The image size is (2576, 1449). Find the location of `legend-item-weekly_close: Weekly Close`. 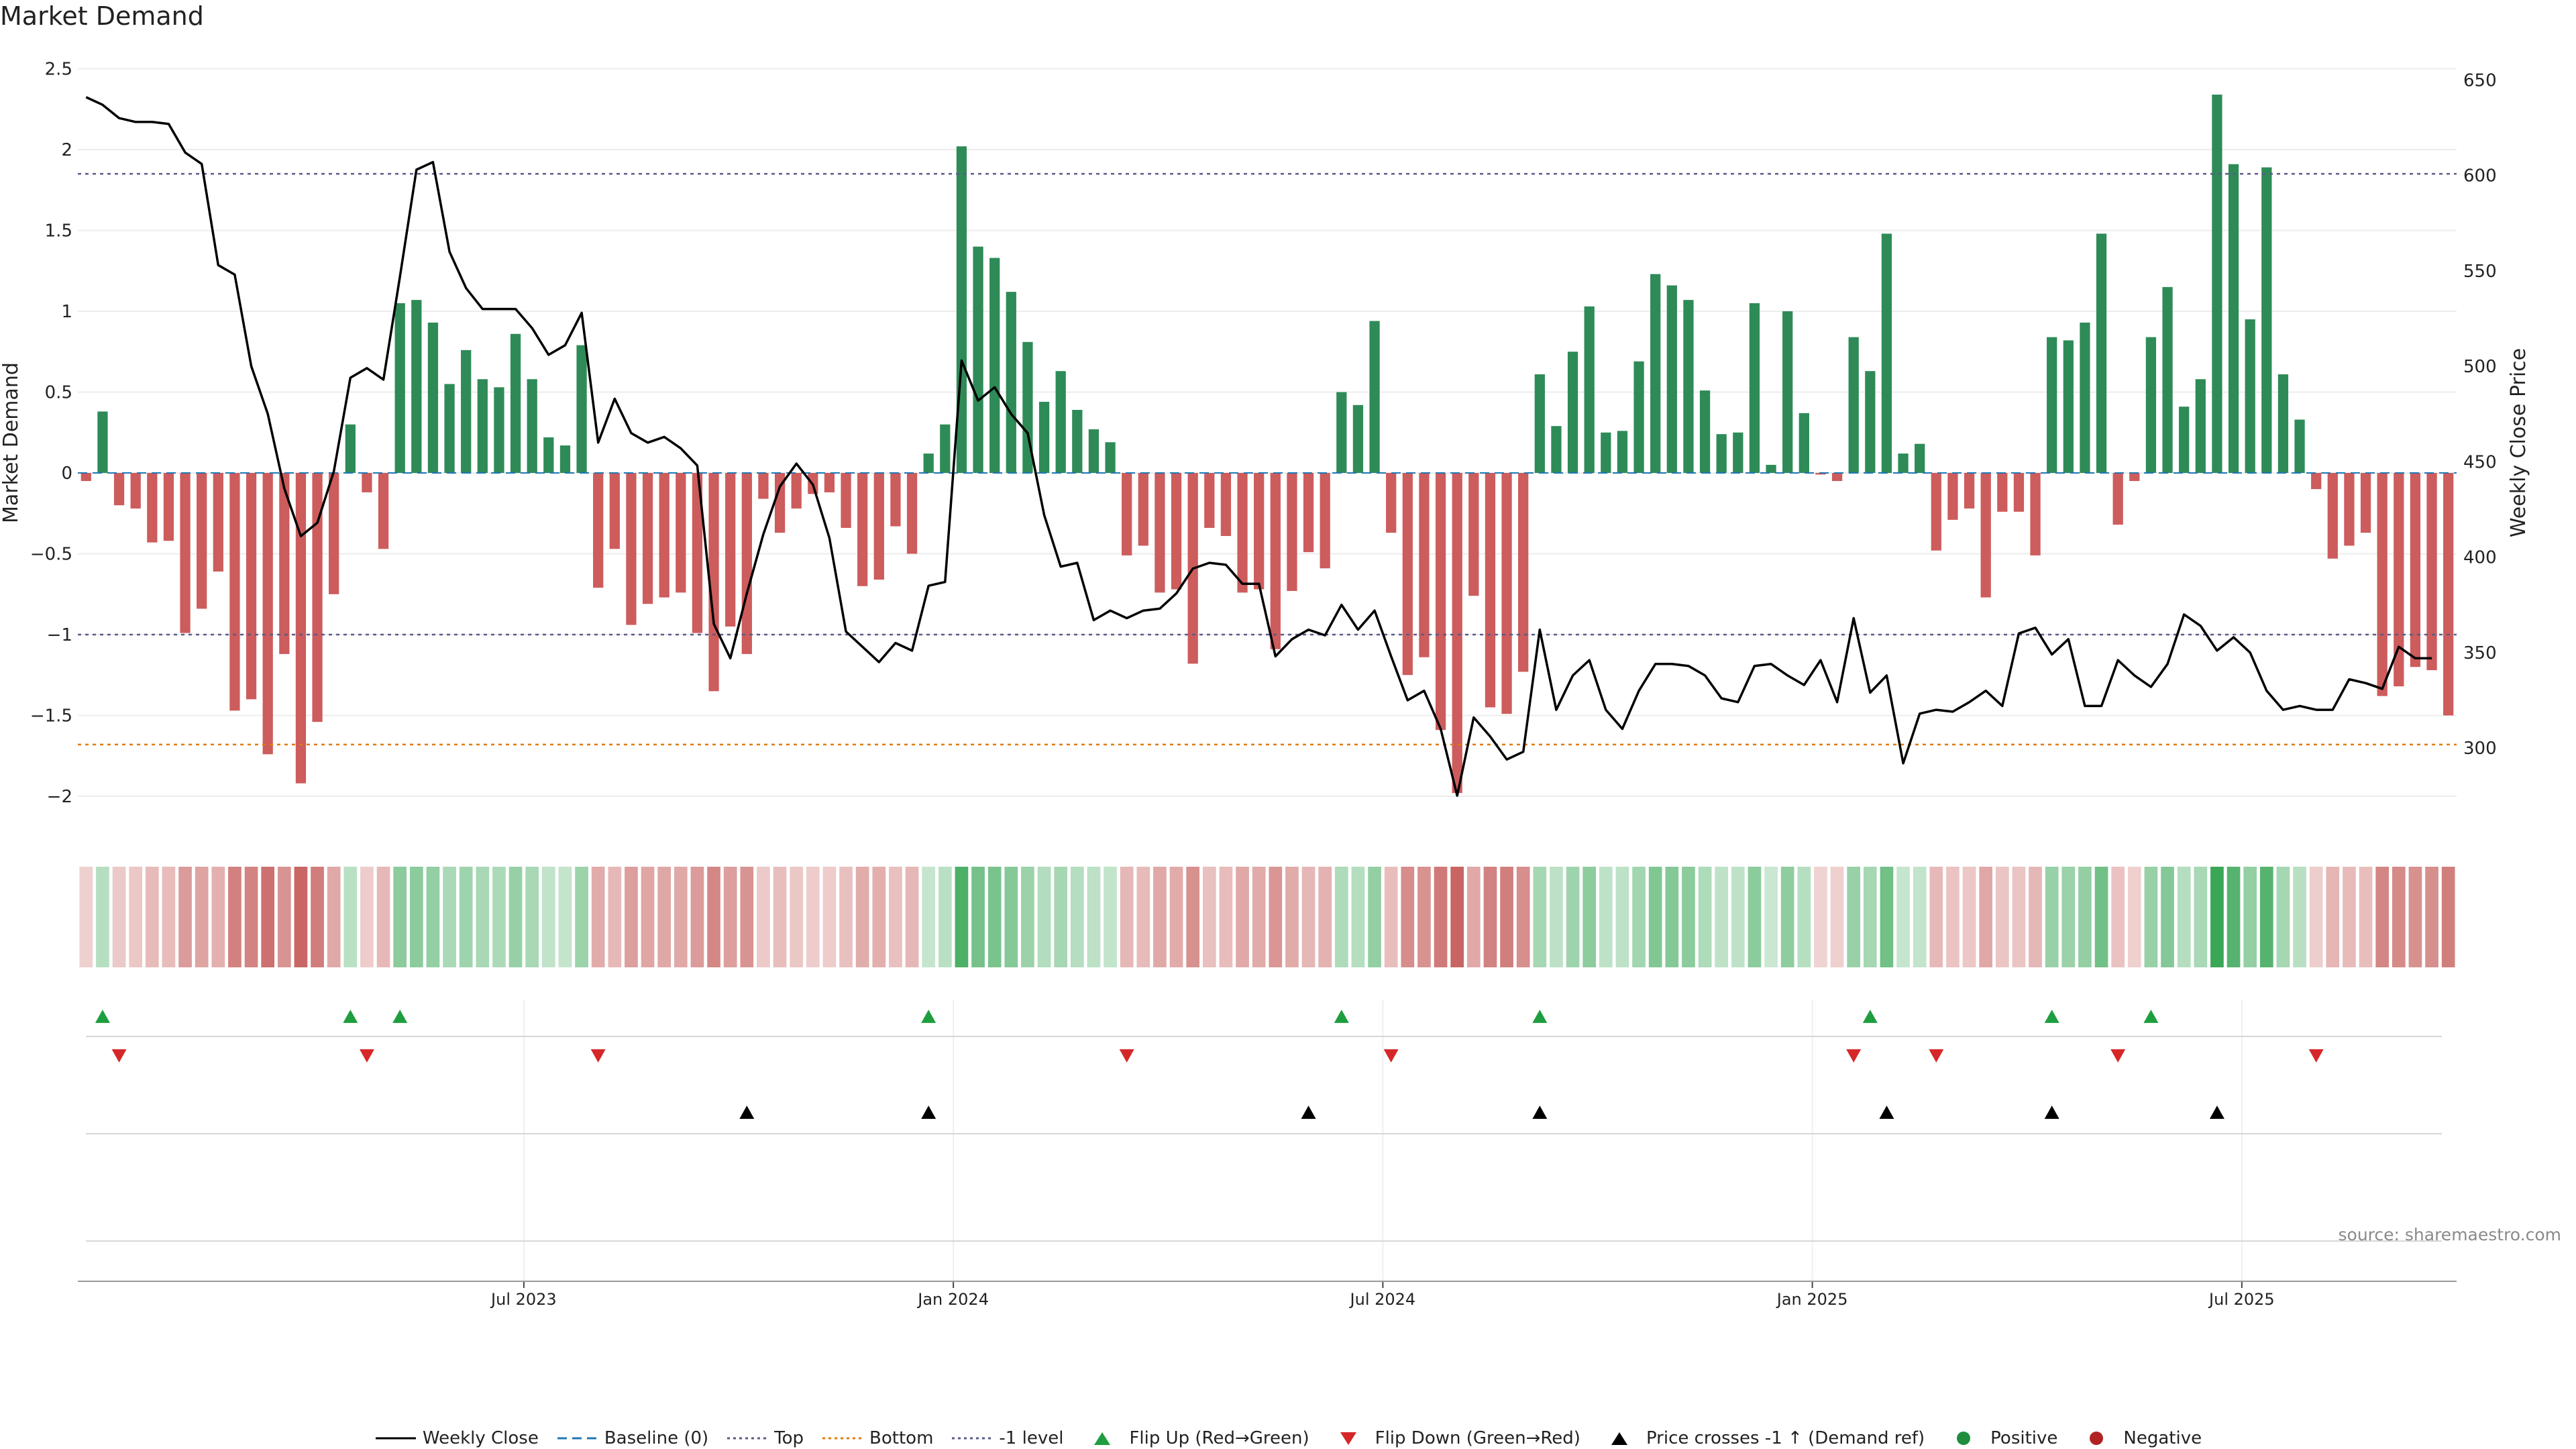

legend-item-weekly_close: Weekly Close is located at coordinates (456, 1438).